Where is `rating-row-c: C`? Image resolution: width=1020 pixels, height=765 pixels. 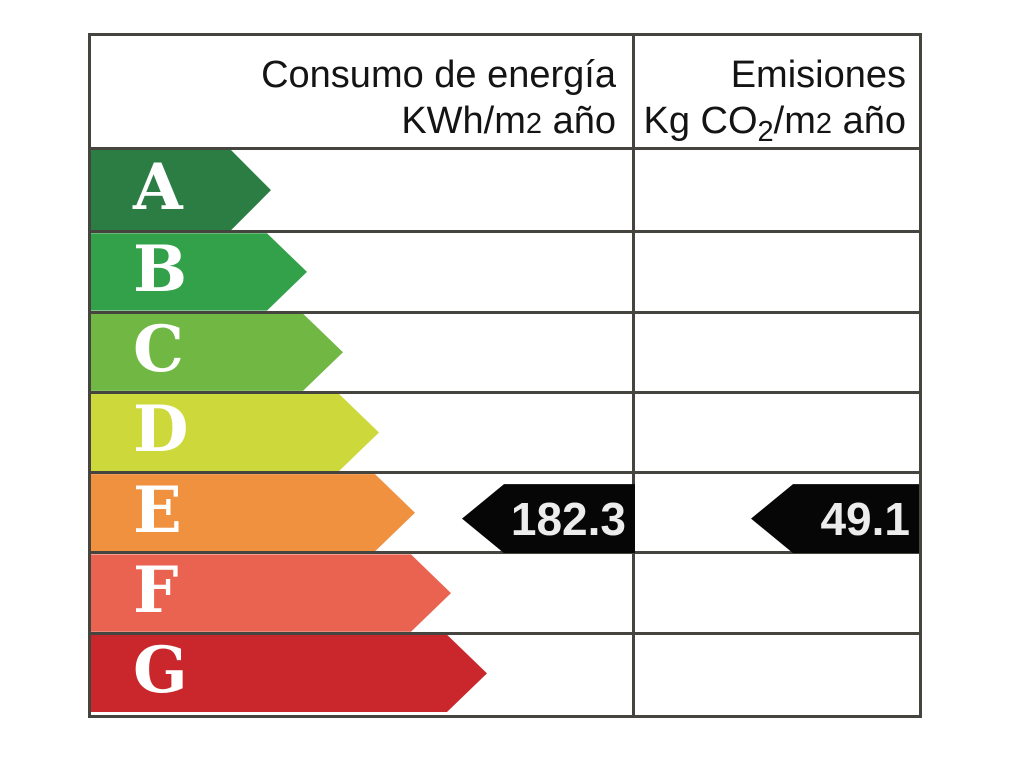
rating-row-c: C is located at coordinates (505, 350).